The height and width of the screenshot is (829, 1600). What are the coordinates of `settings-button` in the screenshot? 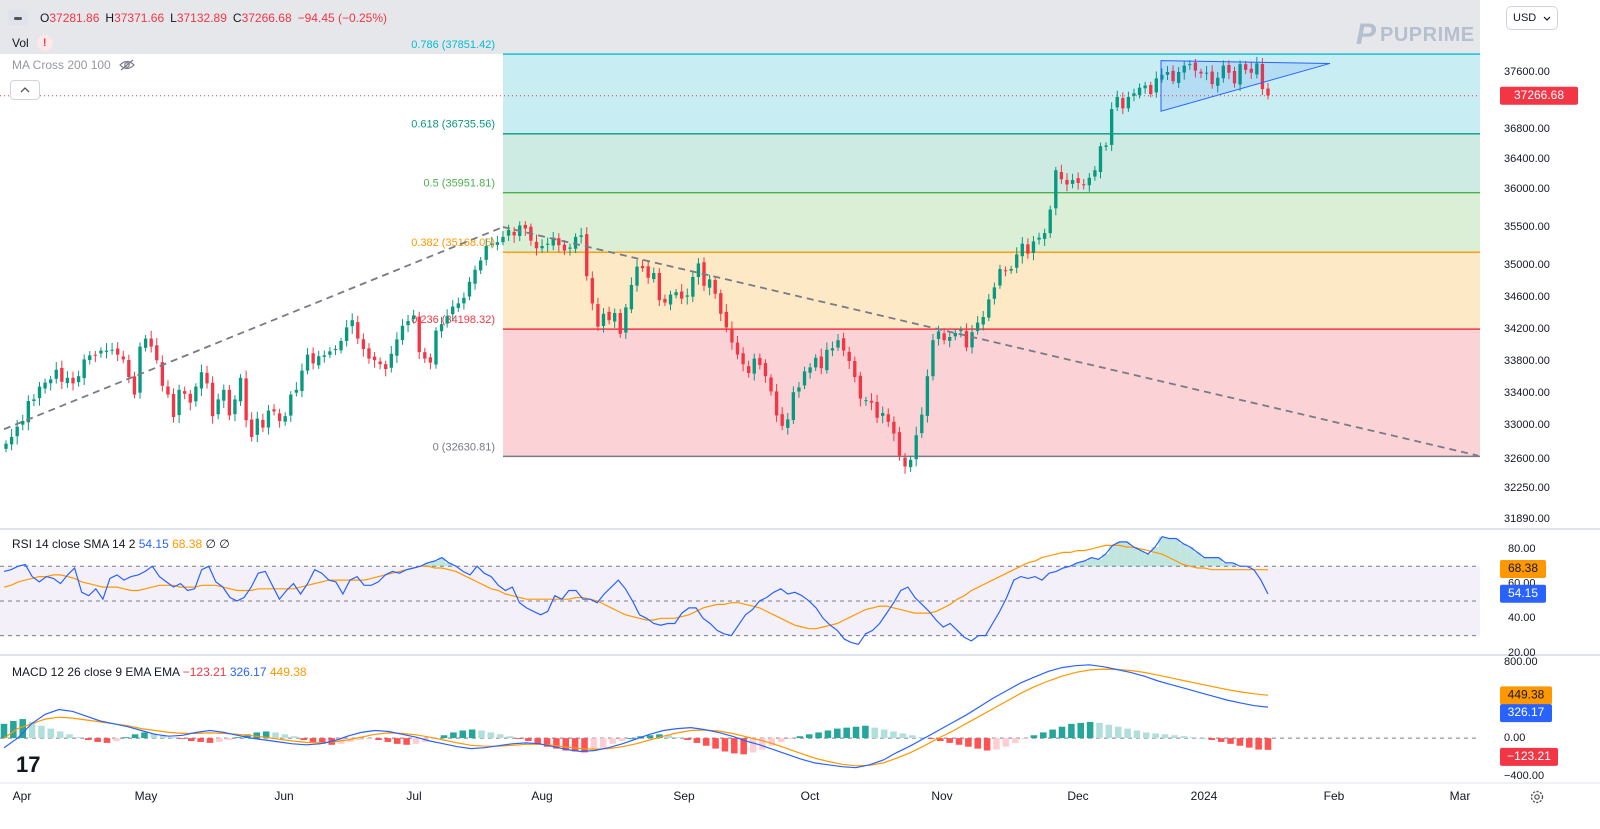 It's located at (1537, 797).